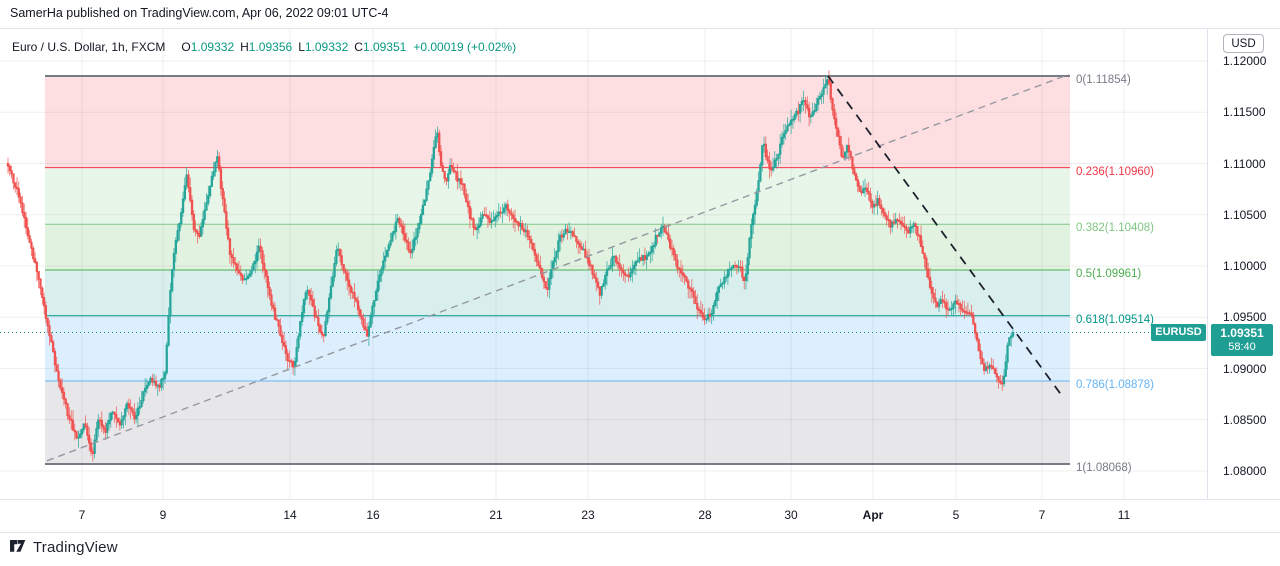 Image resolution: width=1280 pixels, height=566 pixels. Describe the element at coordinates (1103, 80) in the screenshot. I see `fib-label-0: 0(1.11854)` at that location.